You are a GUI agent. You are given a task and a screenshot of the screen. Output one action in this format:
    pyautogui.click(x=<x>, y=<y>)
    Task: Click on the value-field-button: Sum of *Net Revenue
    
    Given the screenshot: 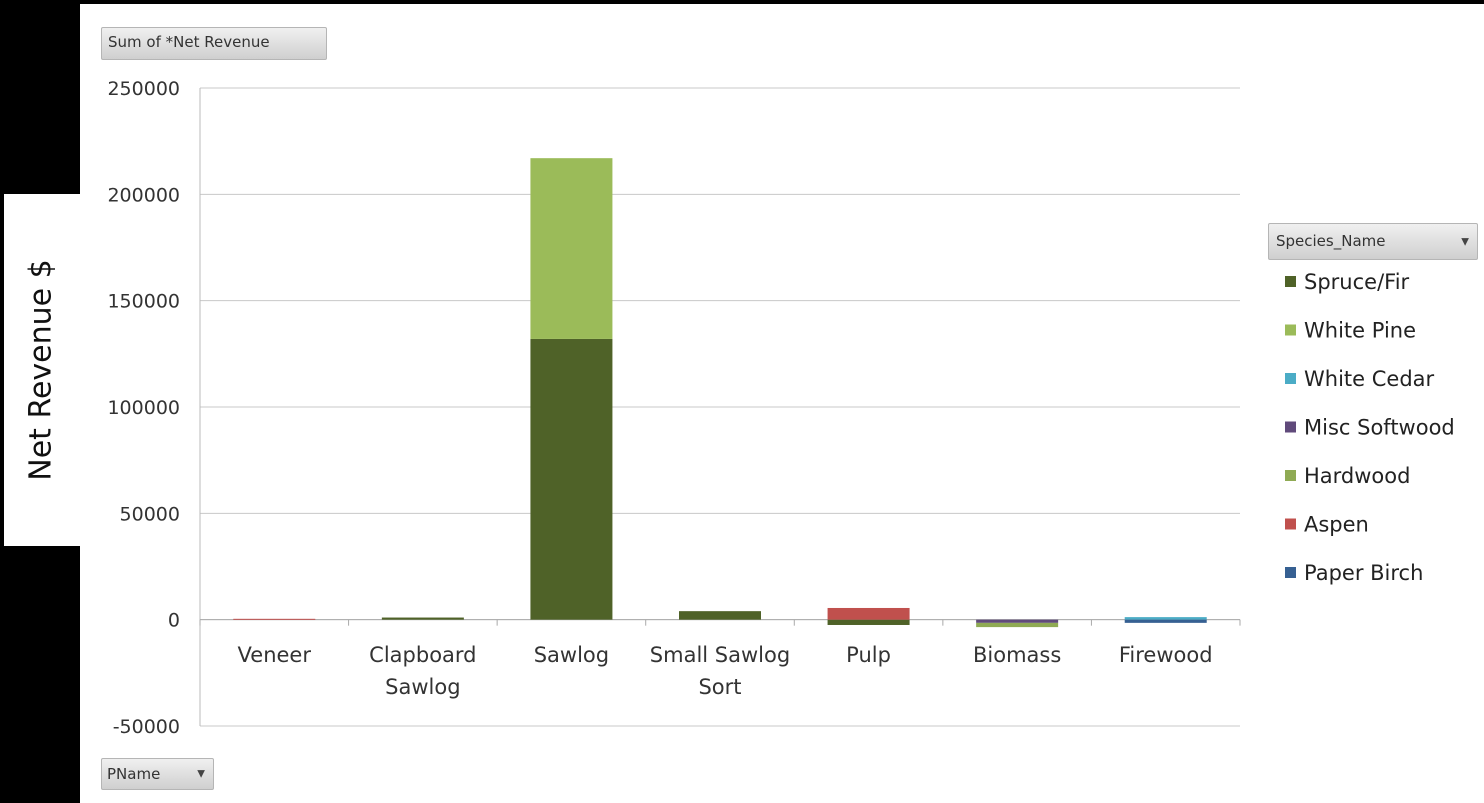 What is the action you would take?
    pyautogui.click(x=214, y=43)
    